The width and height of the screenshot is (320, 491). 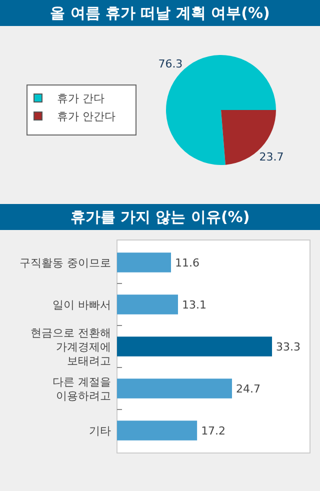 What do you see at coordinates (288, 347) in the screenshot?
I see `data-label: 33.3` at bounding box center [288, 347].